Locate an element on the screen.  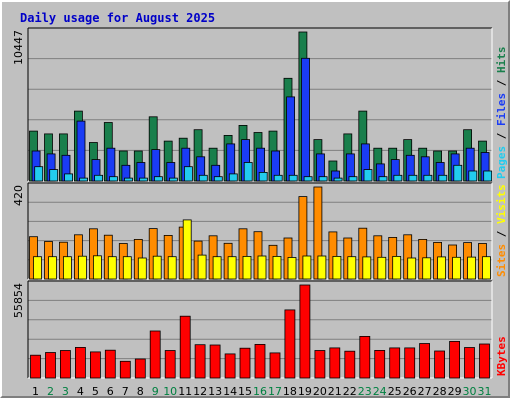
legend-entry: Sites is located at coordinates (501, 260).